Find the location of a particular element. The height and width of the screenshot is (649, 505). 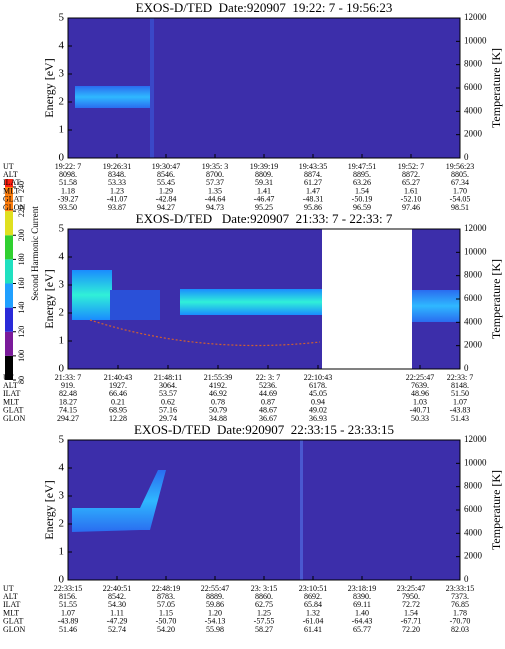

y2-tick-label: 12000 is located at coordinates (475, 17).